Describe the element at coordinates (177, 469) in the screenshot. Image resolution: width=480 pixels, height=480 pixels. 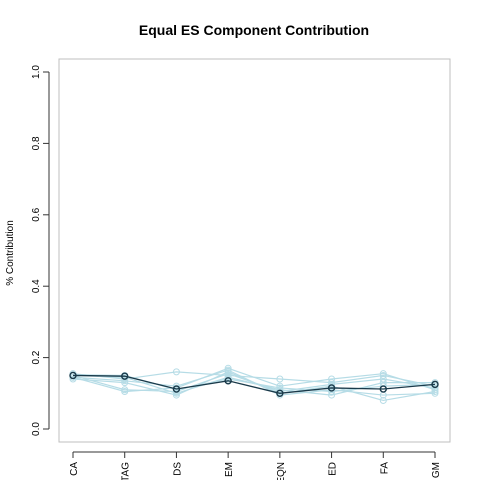
I see `x-tick-label: DS` at that location.